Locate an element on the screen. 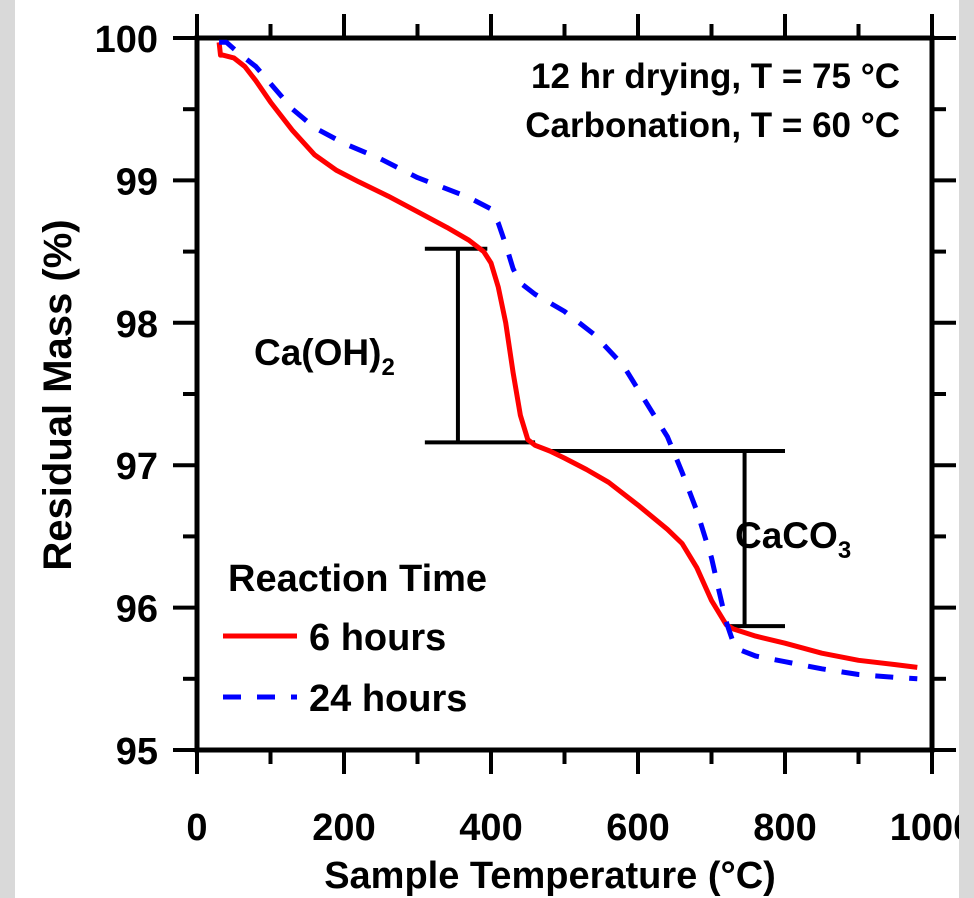 This screenshot has width=974, height=898. x-tick-label: 1000 is located at coordinates (924, 828).